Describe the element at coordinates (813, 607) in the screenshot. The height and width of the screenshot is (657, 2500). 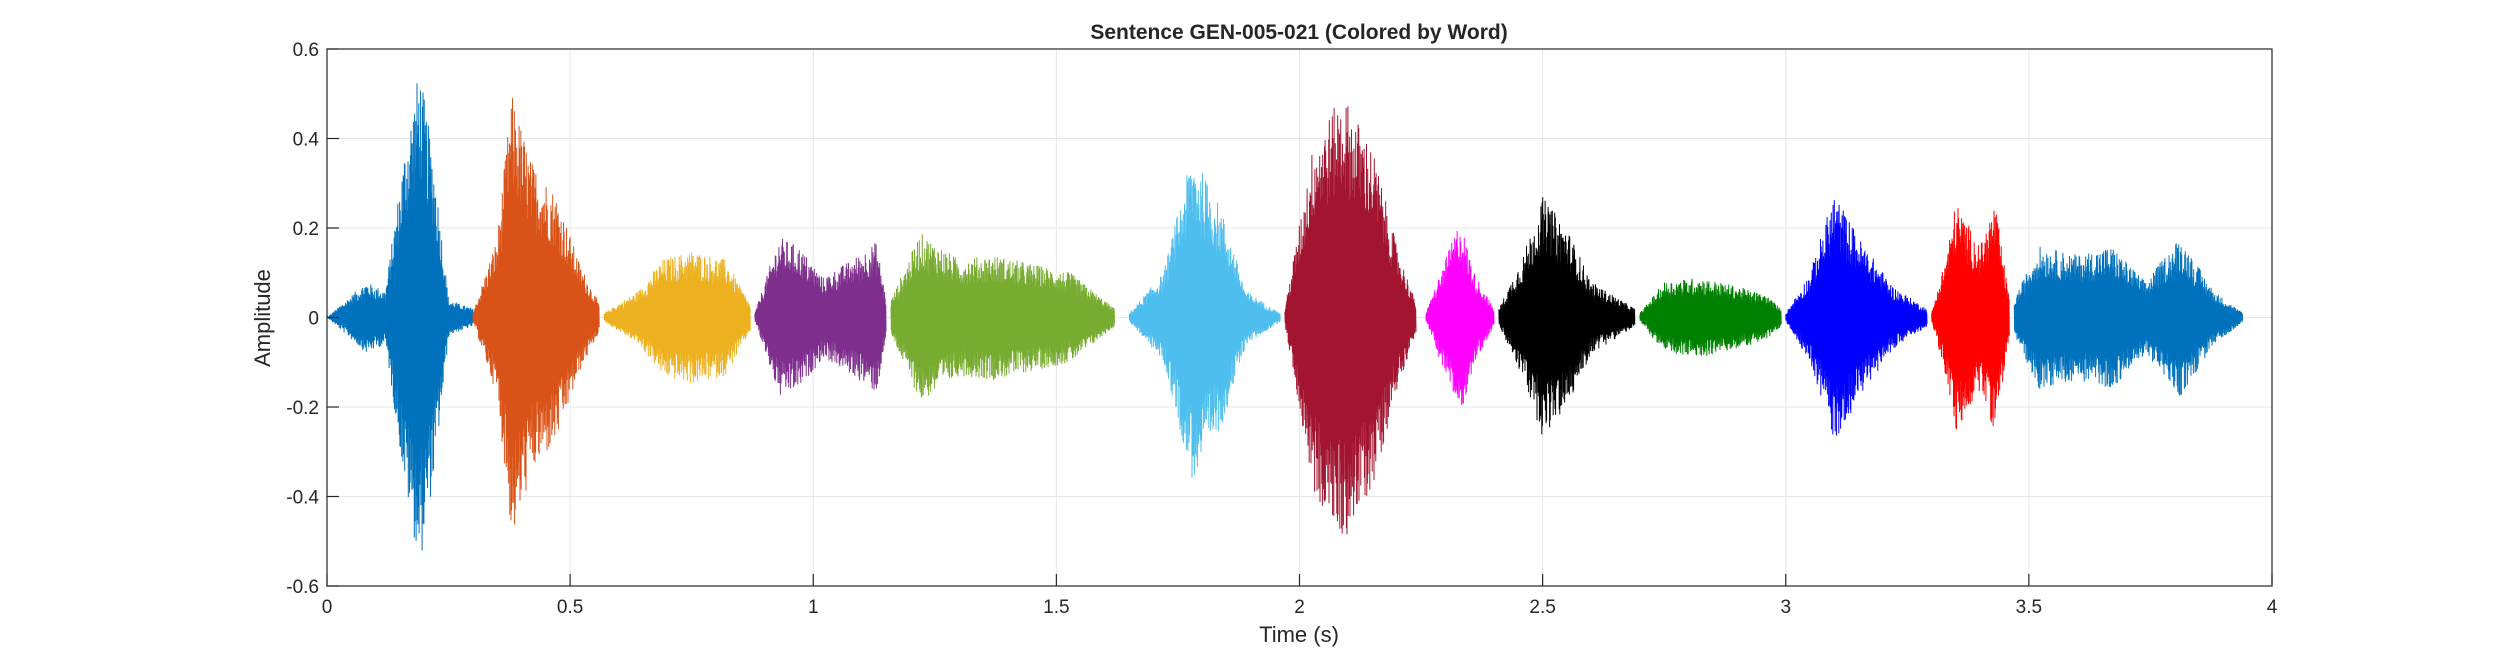
I see `x-tick-label: 1` at that location.